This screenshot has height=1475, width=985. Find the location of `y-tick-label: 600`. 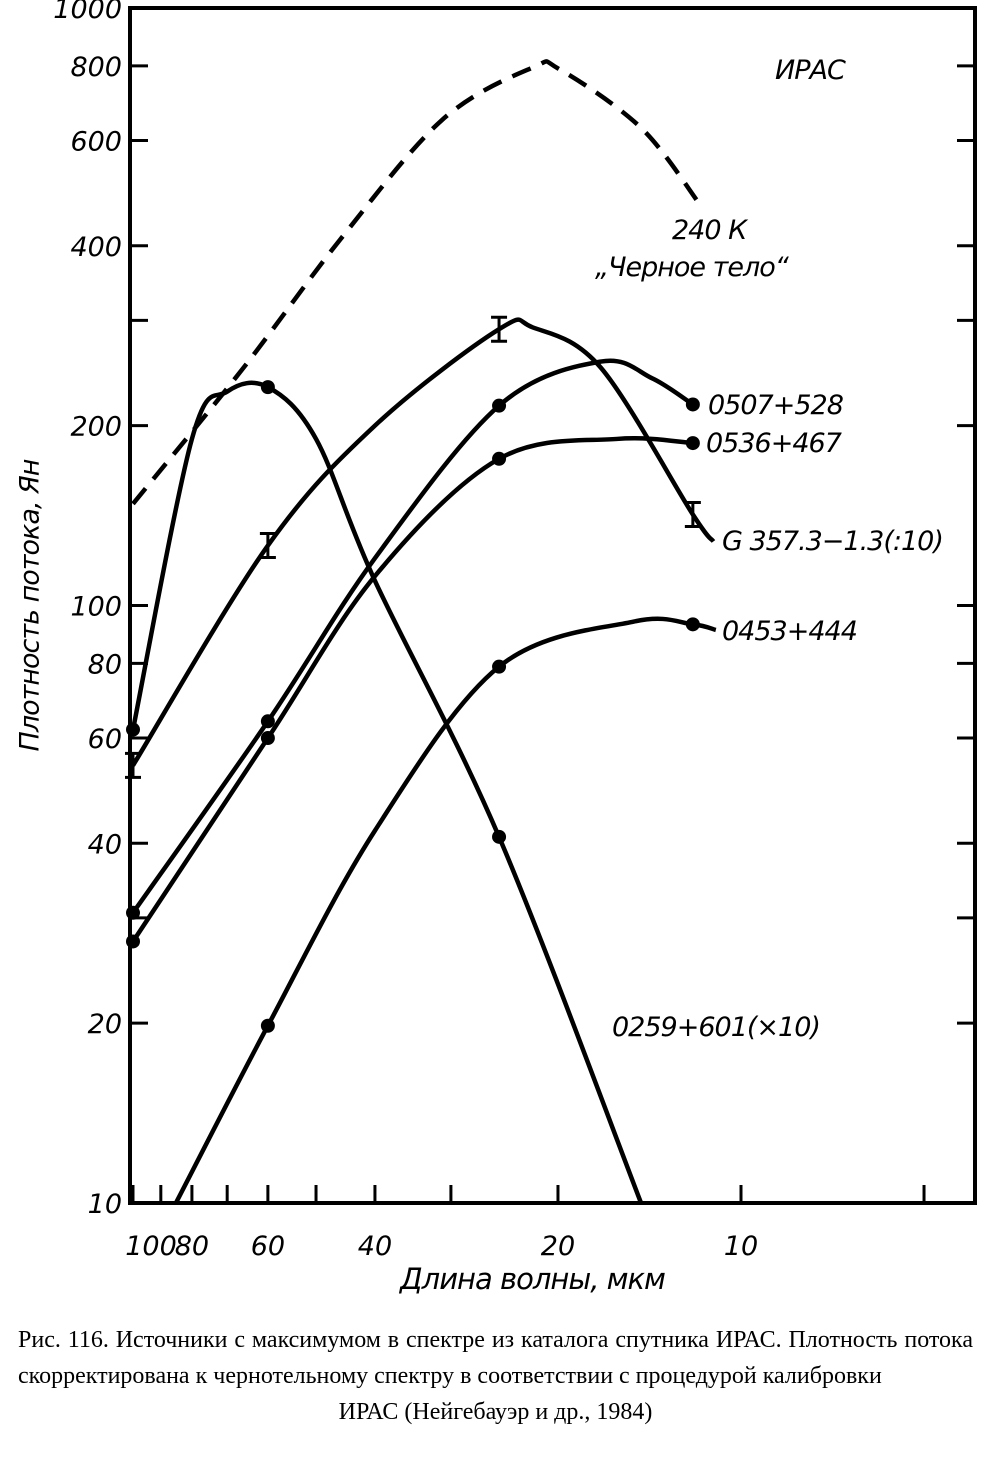

y-tick-label: 600 is located at coordinates (96, 142).